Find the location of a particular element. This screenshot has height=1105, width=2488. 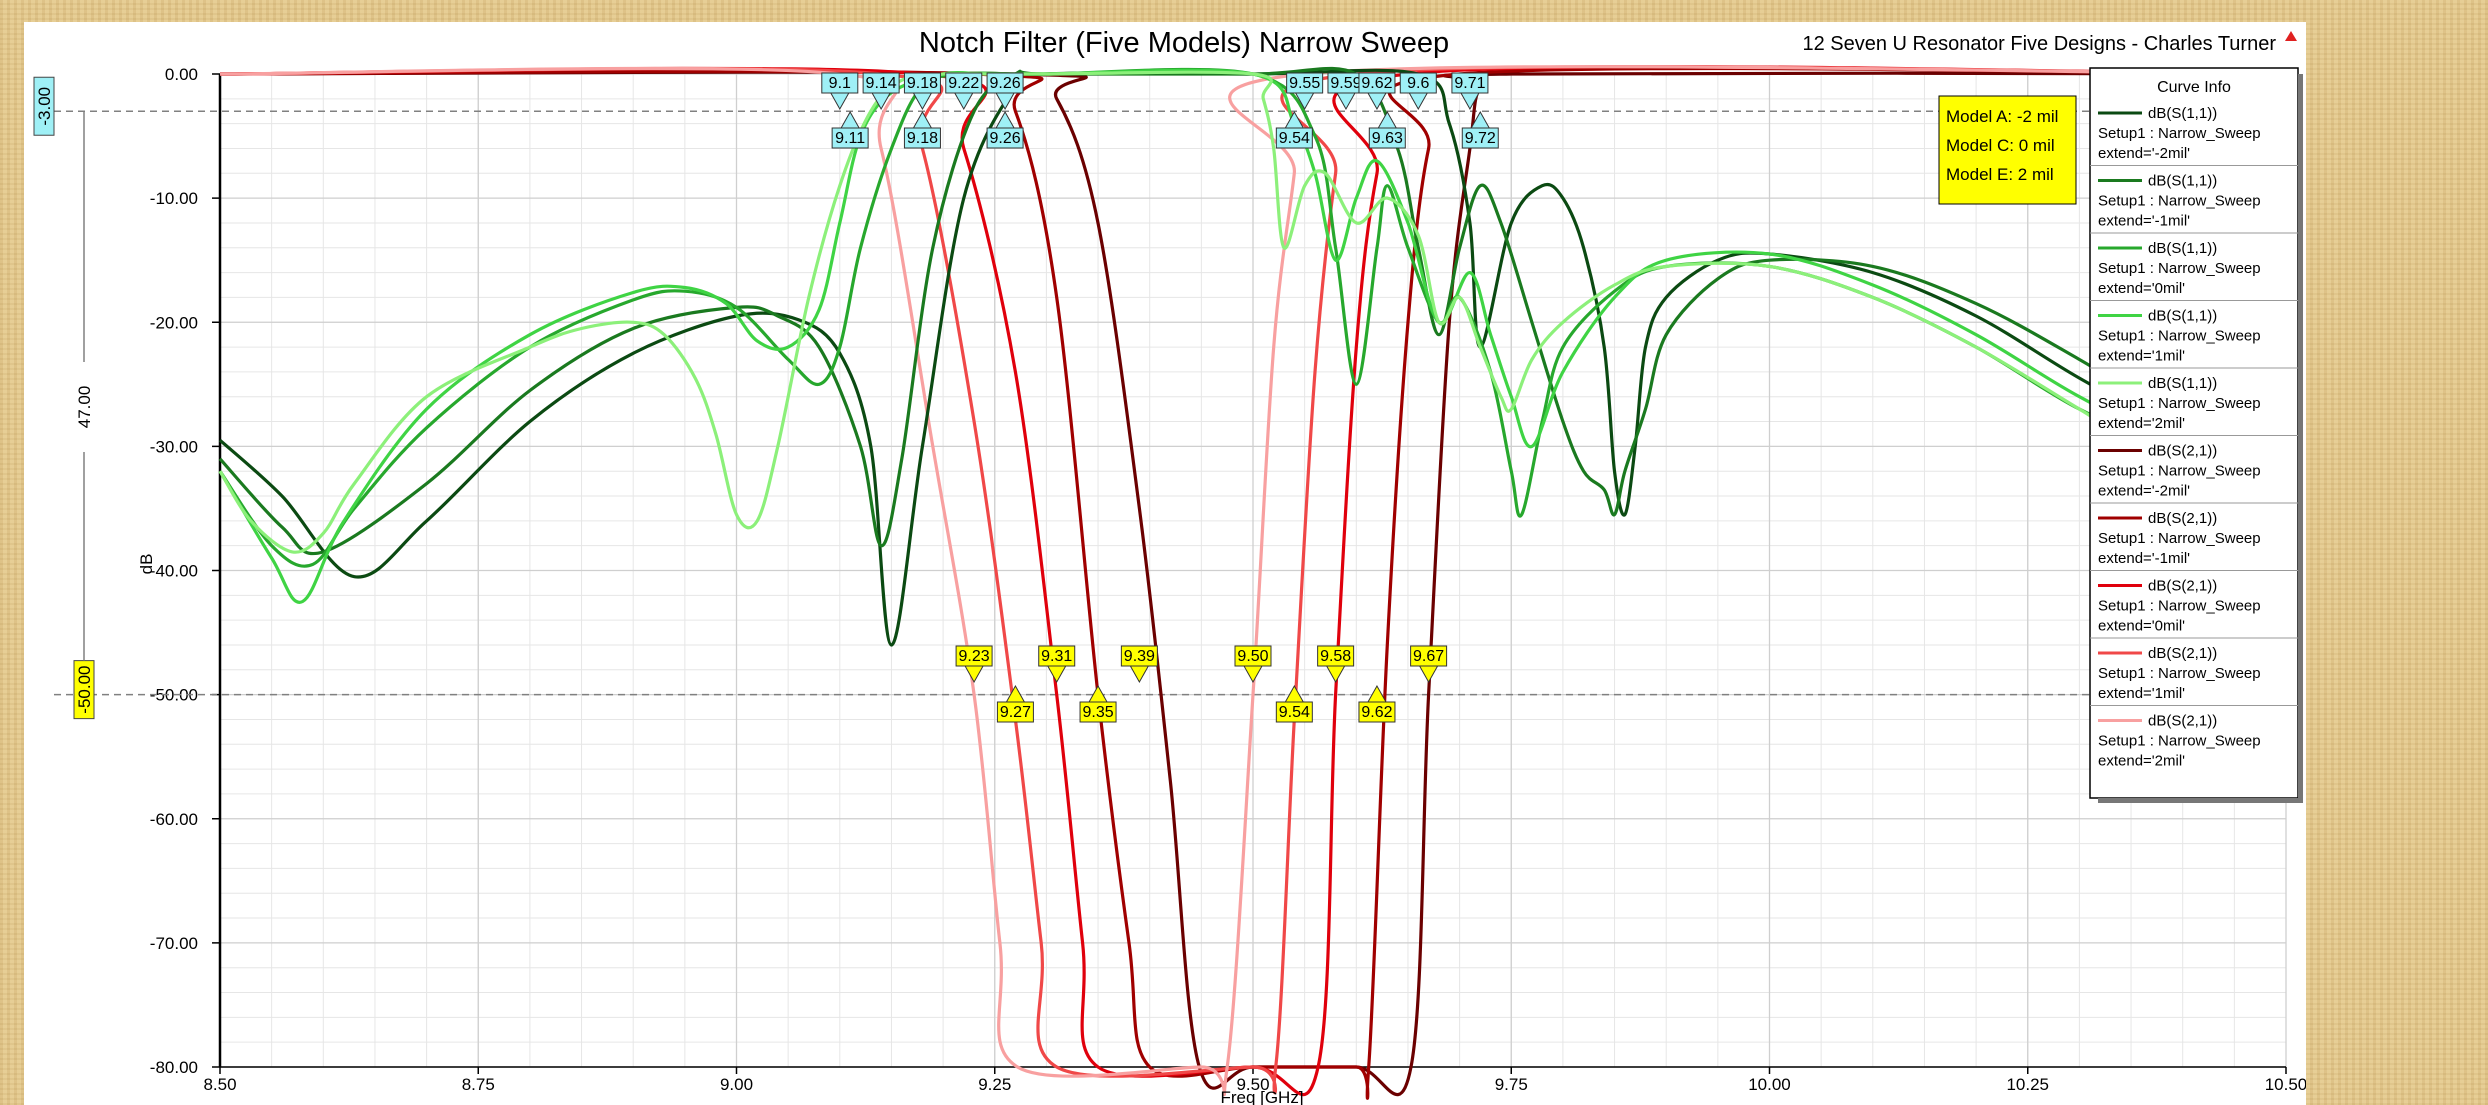

y-tick-label: -60.00 is located at coordinates (174, 819).